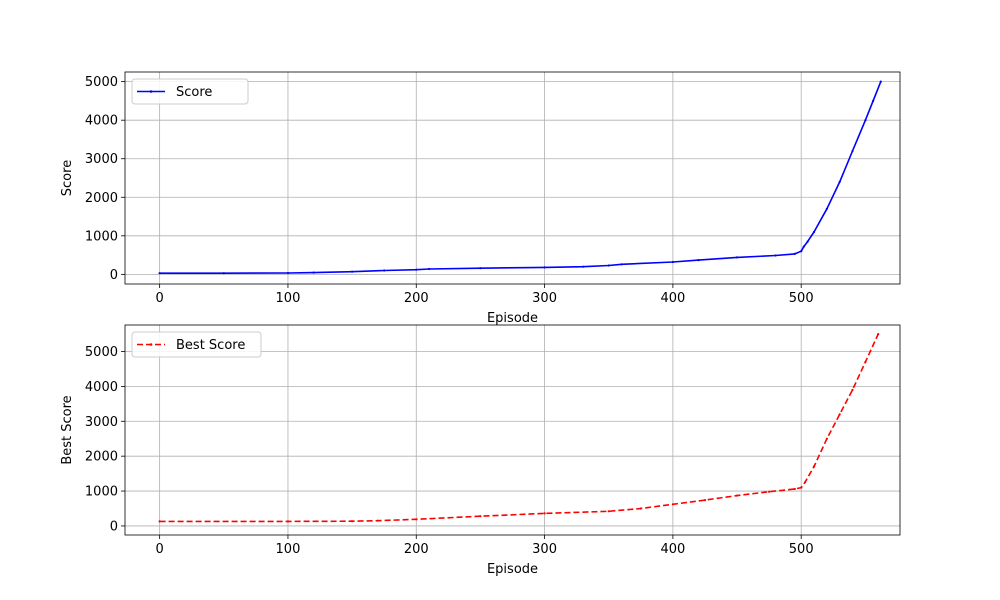  What do you see at coordinates (101, 352) in the screenshot?
I see `best-score-y-tick-label: 5000` at bounding box center [101, 352].